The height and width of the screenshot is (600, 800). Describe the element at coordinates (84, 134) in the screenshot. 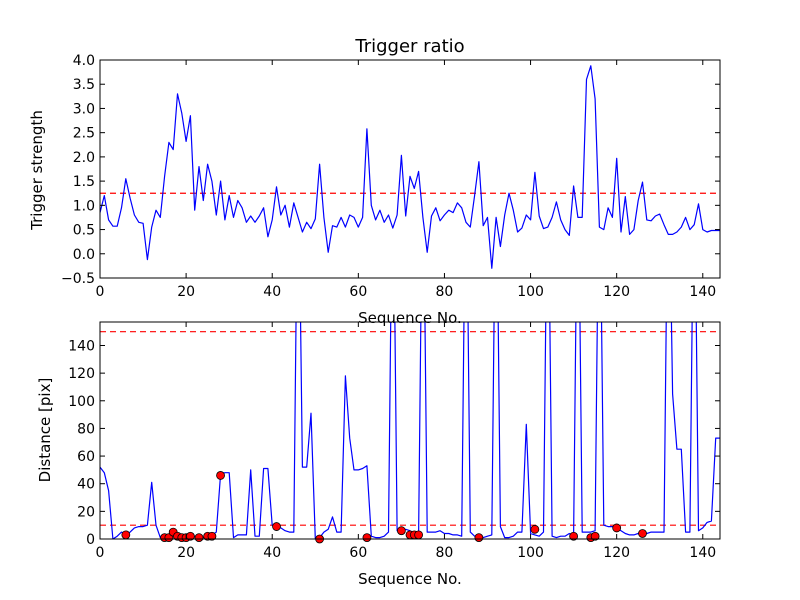

I see `y-tick-label: 2.5` at that location.